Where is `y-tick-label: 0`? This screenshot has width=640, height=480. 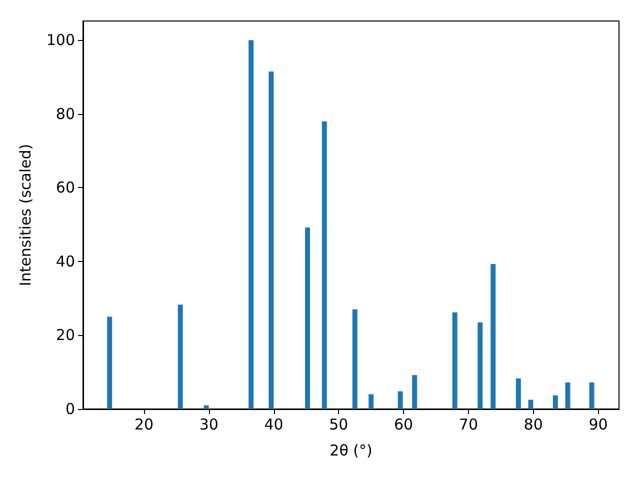 y-tick-label: 0 is located at coordinates (70, 409).